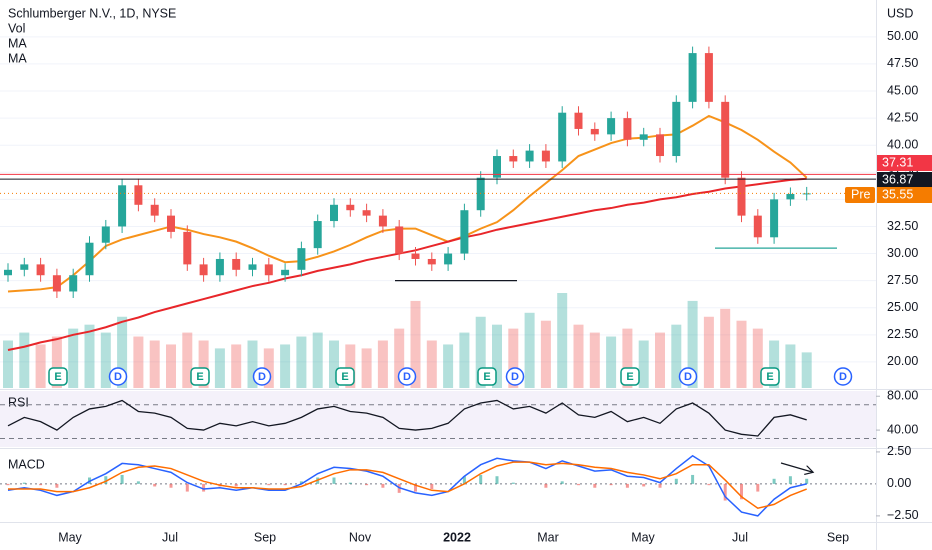  Describe the element at coordinates (265, 537) in the screenshot. I see `x-tick-label: Sep` at that location.